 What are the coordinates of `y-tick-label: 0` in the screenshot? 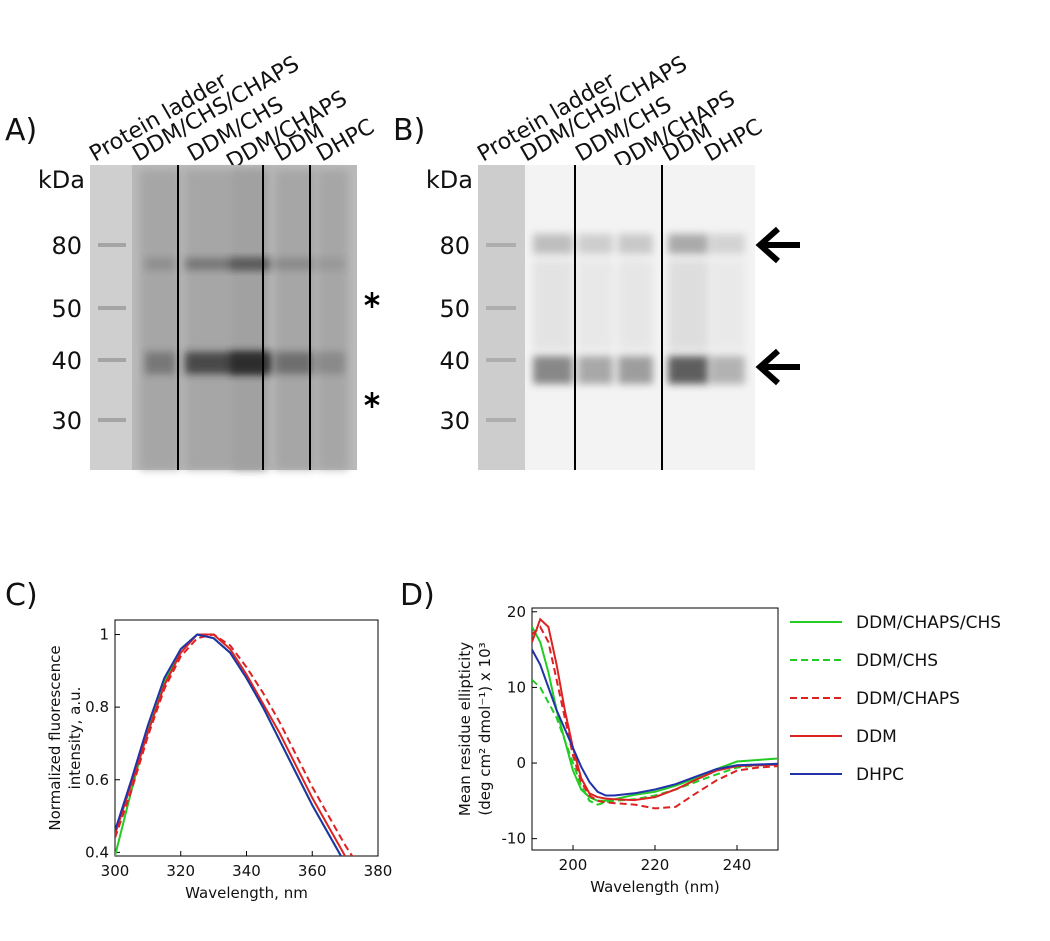 It's located at (521, 763).